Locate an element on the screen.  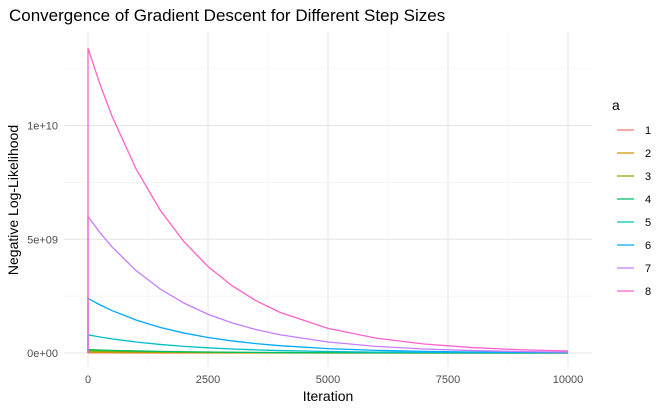
legend-title: a is located at coordinates (616, 105).